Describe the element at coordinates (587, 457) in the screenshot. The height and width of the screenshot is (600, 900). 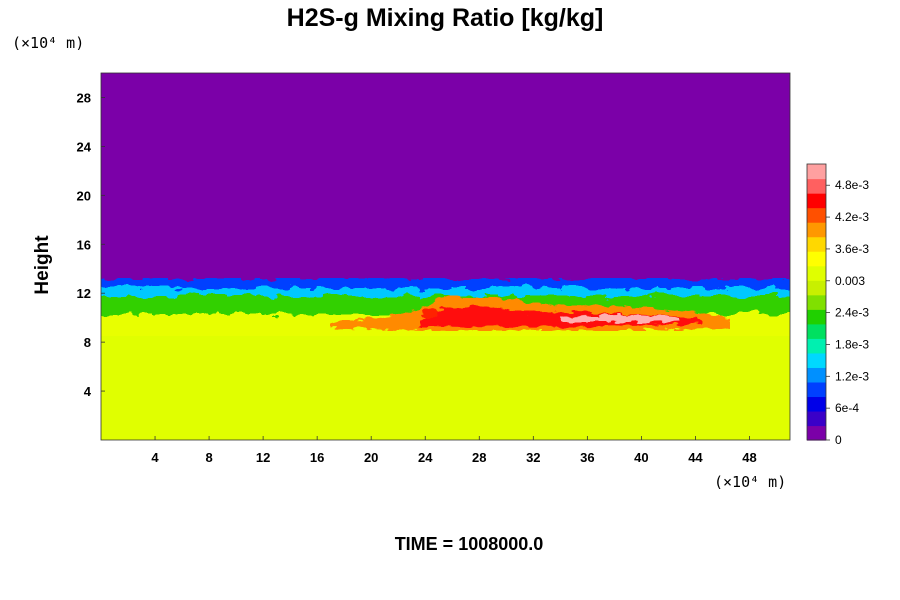
I see `x-tick-label: 36` at that location.